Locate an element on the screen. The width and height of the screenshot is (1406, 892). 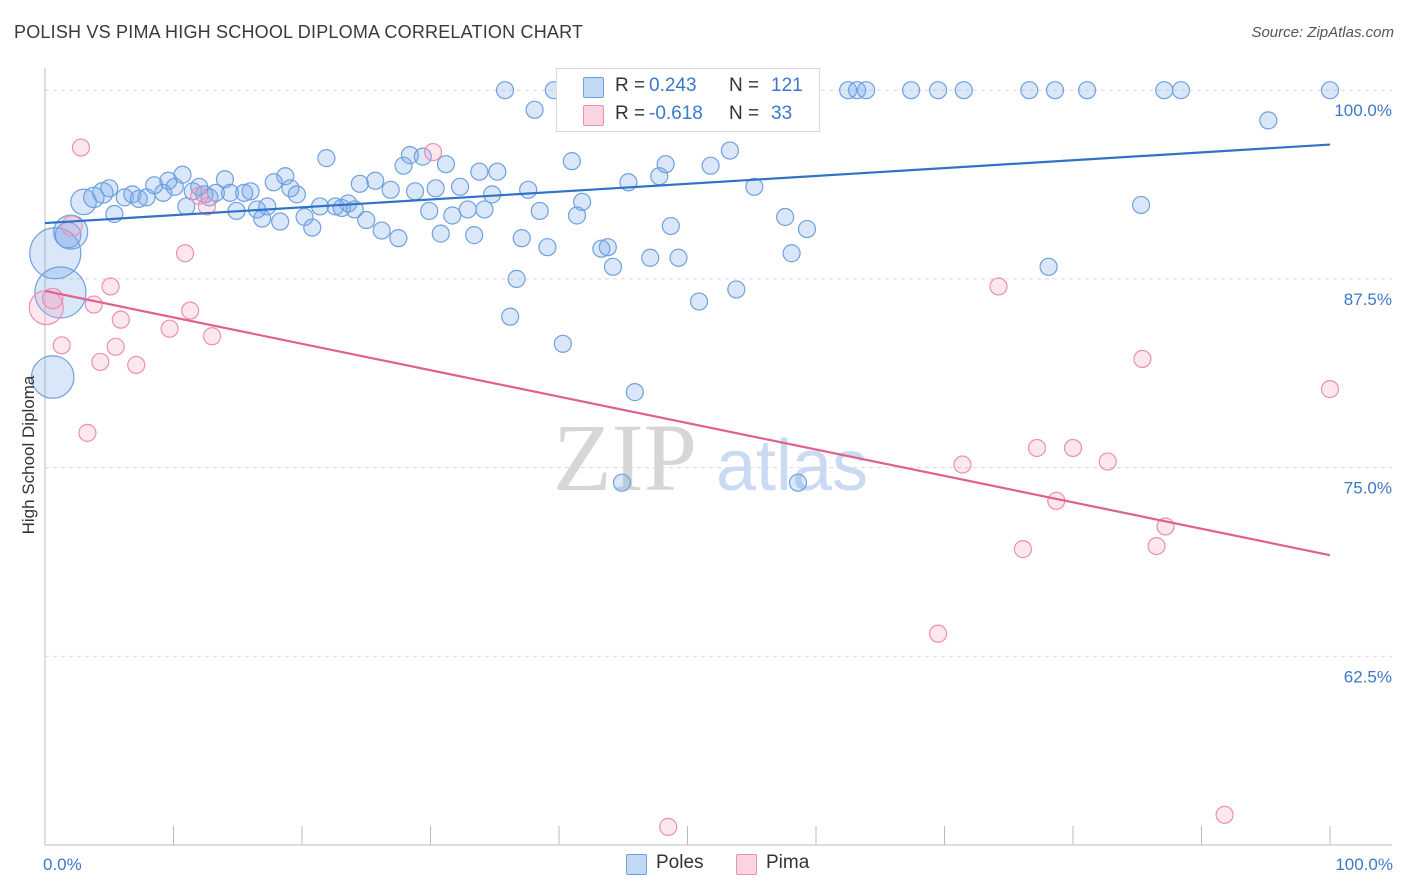
stats-row-pima: R = -0.618 N = 33 is located at coordinates (688, 114).